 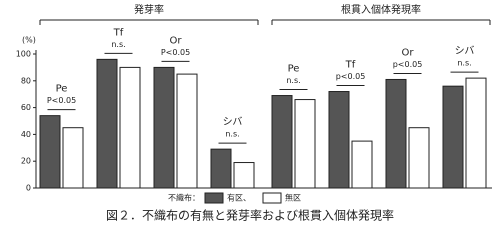 What do you see at coordinates (29, 40) in the screenshot?
I see `y-axis-label: (%)` at bounding box center [29, 40].